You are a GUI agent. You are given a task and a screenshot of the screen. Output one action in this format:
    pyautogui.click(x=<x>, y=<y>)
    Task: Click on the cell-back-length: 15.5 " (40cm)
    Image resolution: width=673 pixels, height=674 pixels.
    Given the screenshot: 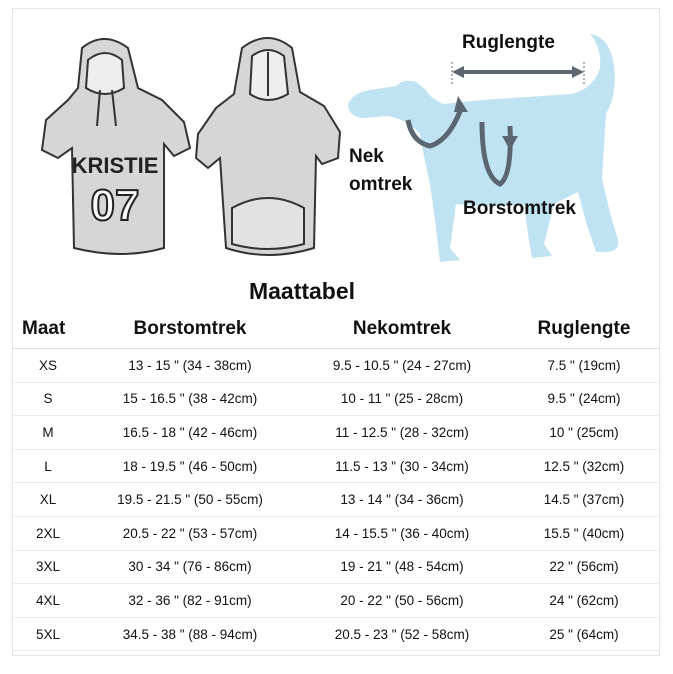 What is the action you would take?
    pyautogui.click(x=584, y=533)
    